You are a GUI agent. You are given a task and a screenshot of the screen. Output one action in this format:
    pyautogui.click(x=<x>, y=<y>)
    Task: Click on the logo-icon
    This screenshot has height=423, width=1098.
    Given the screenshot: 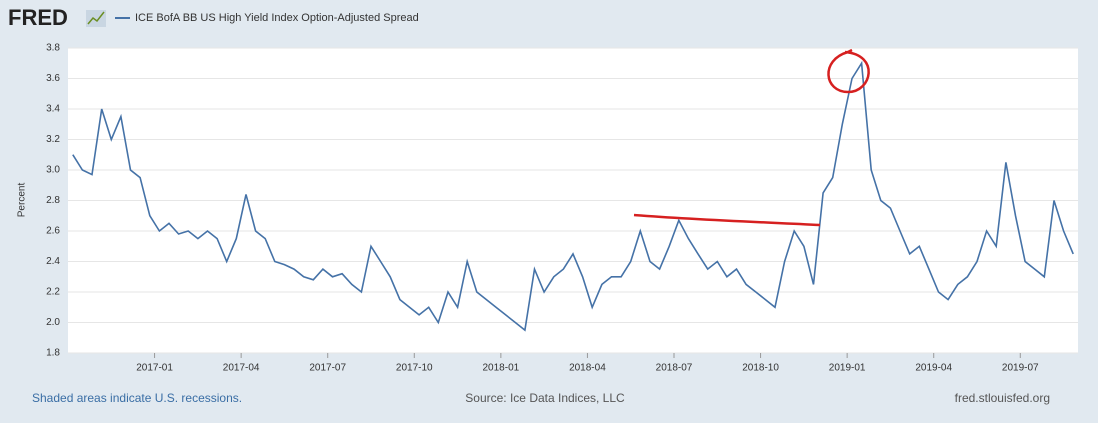 What is the action you would take?
    pyautogui.click(x=96, y=18)
    